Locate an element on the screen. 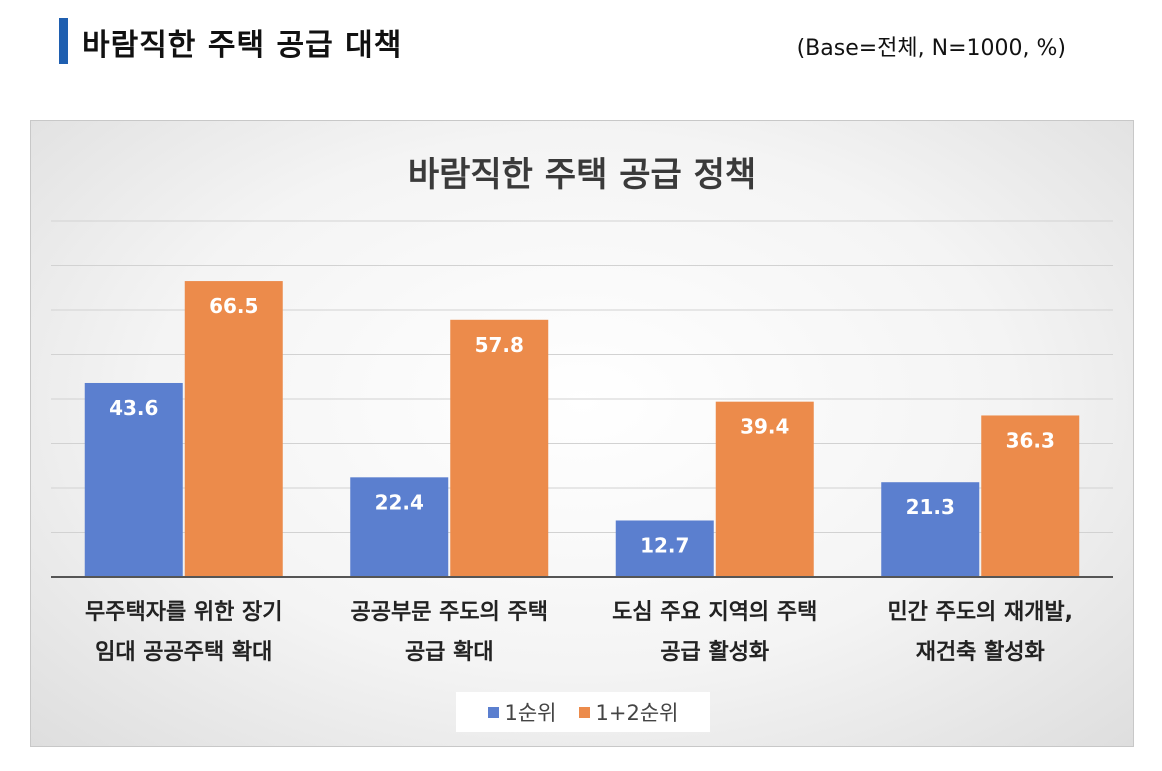  legend: 1순위 1+2순위 is located at coordinates (583, 712).